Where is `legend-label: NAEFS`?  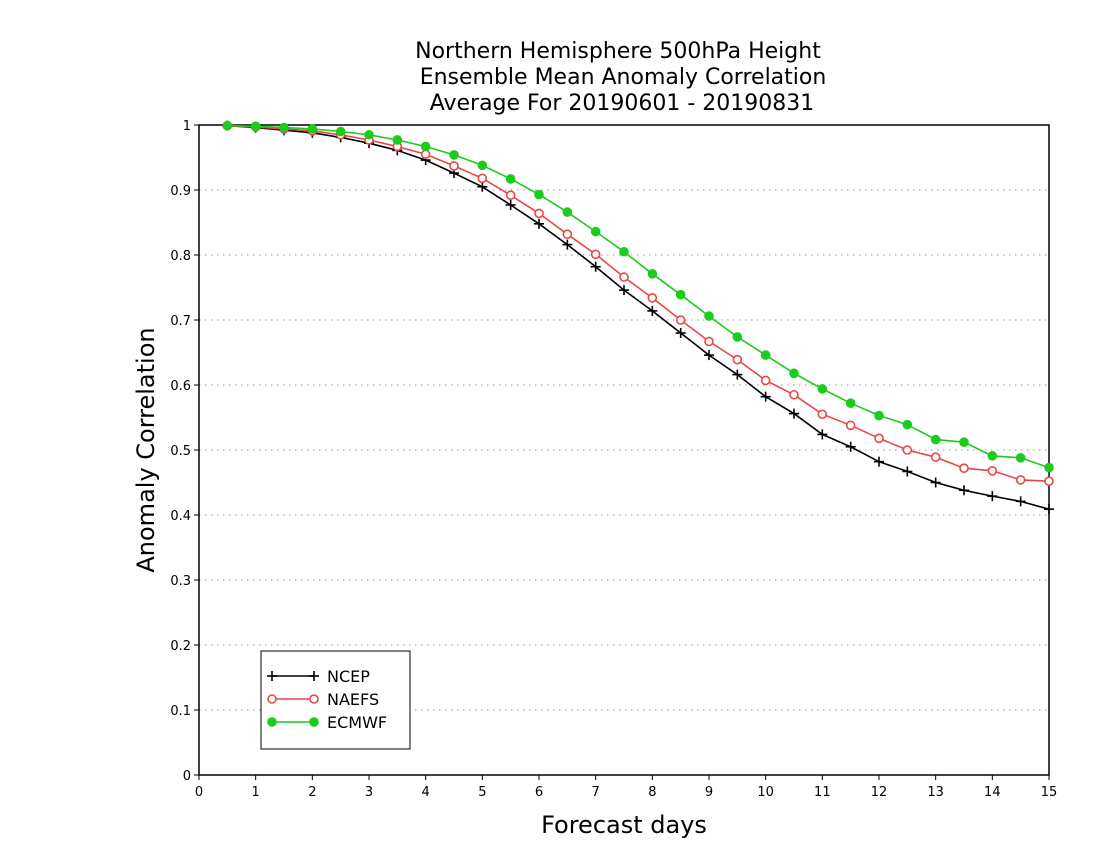
legend-label: NAEFS is located at coordinates (353, 699).